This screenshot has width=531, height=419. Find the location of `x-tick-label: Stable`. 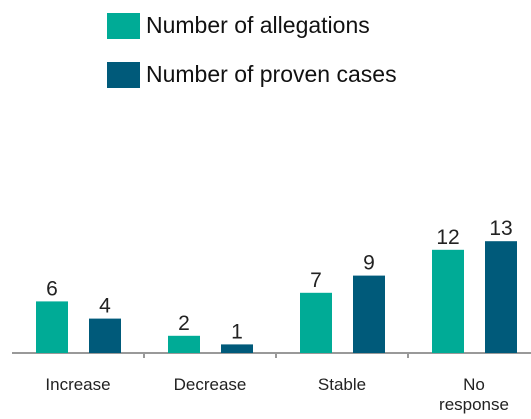

x-tick-label: Stable is located at coordinates (342, 384).